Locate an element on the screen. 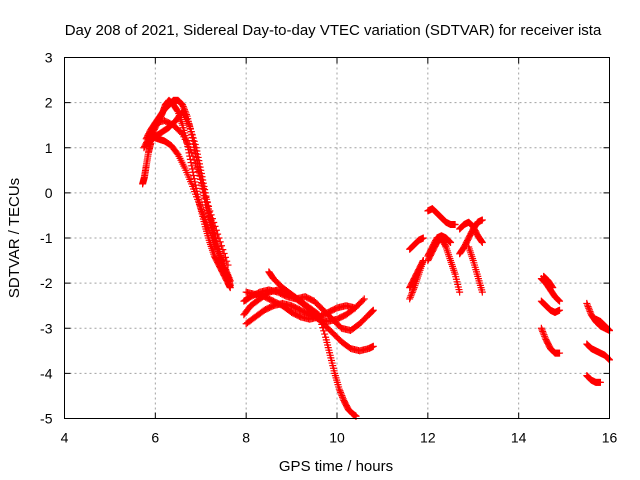  y-tick-label: 3 is located at coordinates (49, 58).